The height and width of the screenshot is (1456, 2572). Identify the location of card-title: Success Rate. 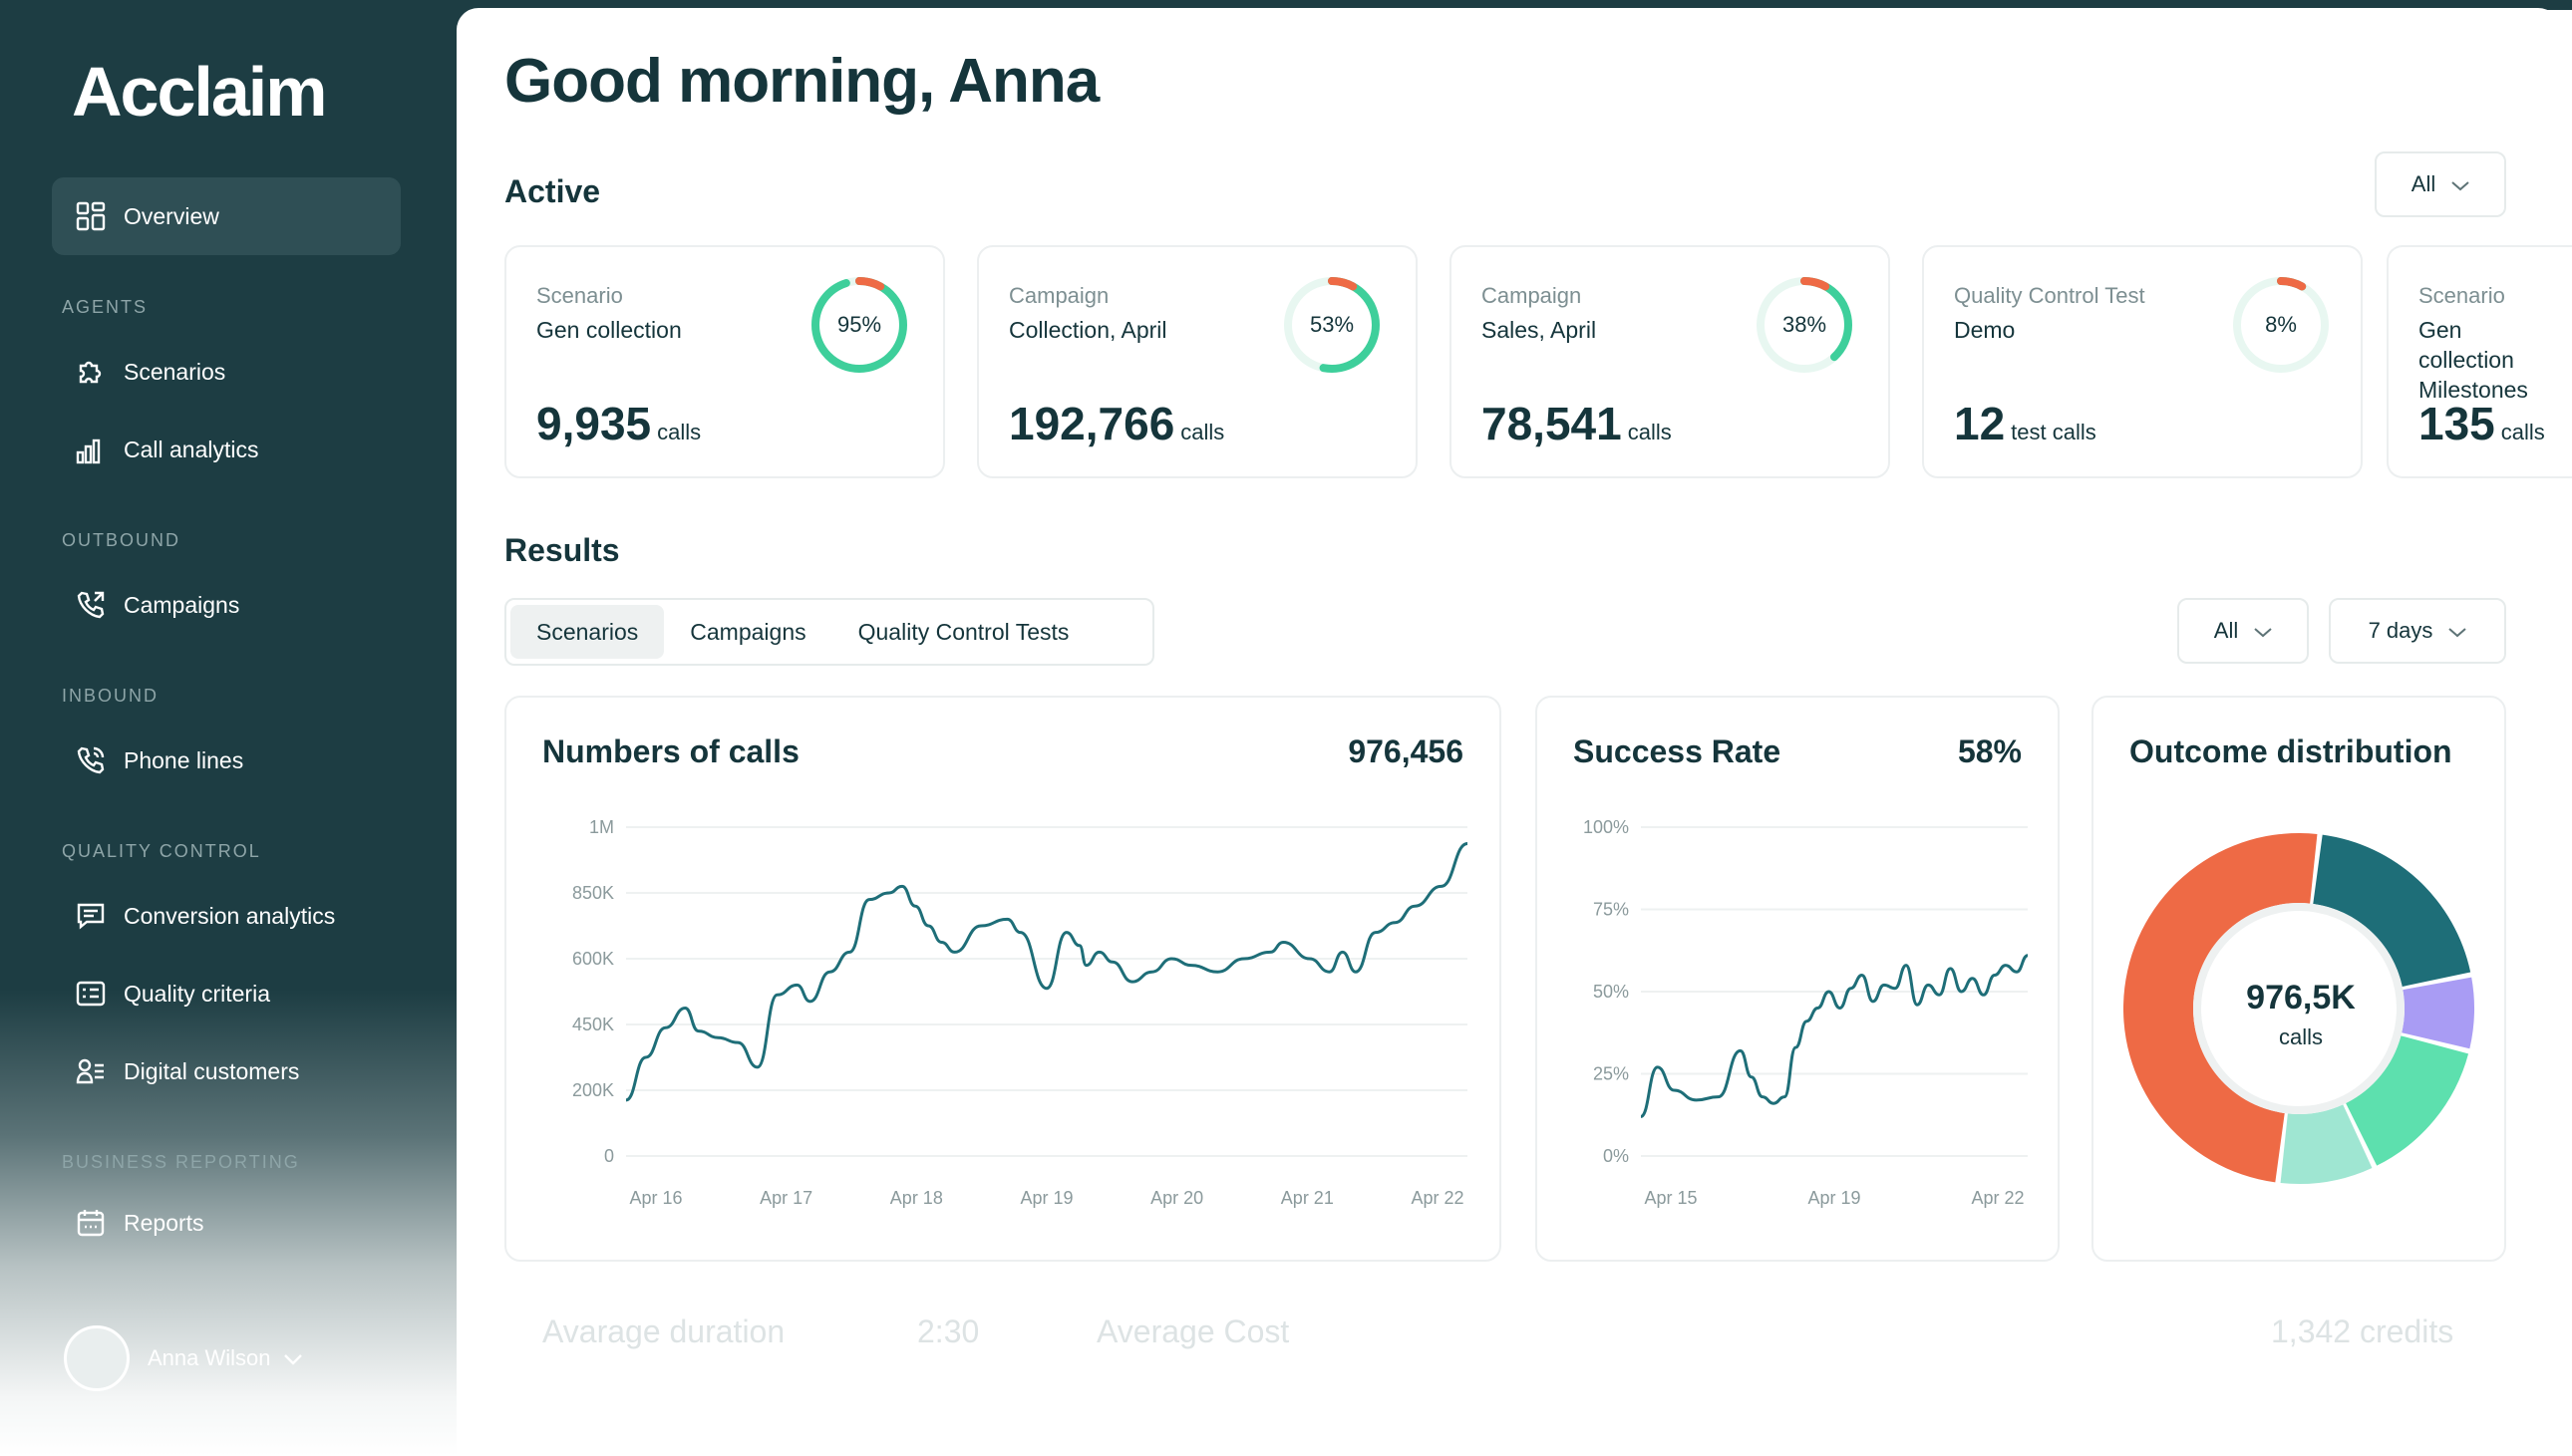
(1677, 751).